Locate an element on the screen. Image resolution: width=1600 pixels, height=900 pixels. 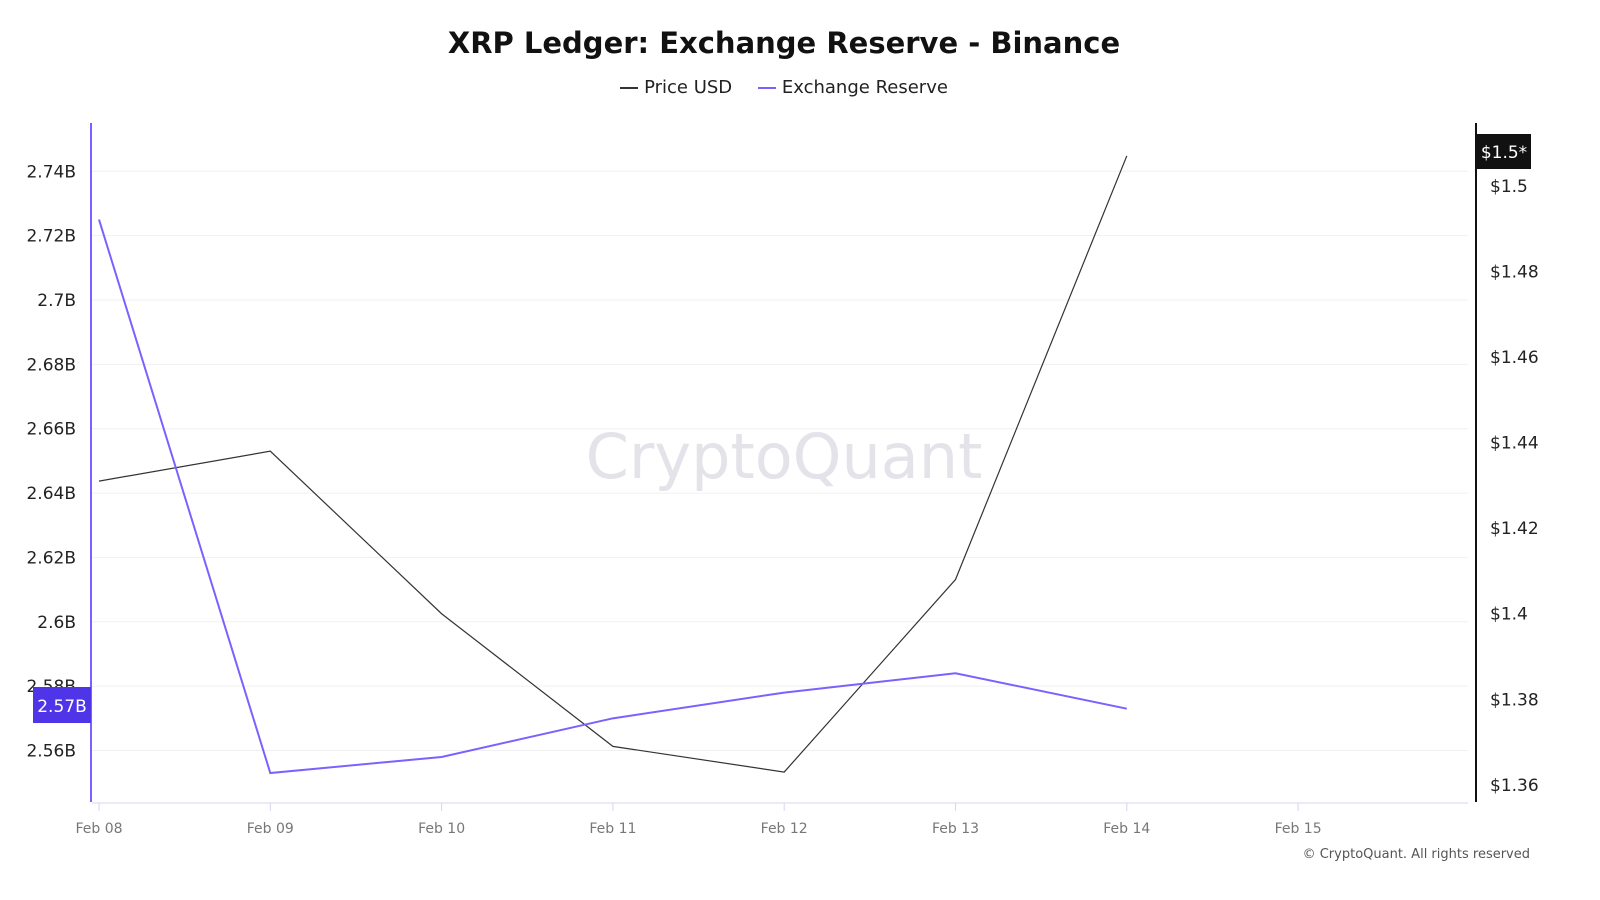
legend-item-reserve: Exchange Reserve is located at coordinates (852, 87).